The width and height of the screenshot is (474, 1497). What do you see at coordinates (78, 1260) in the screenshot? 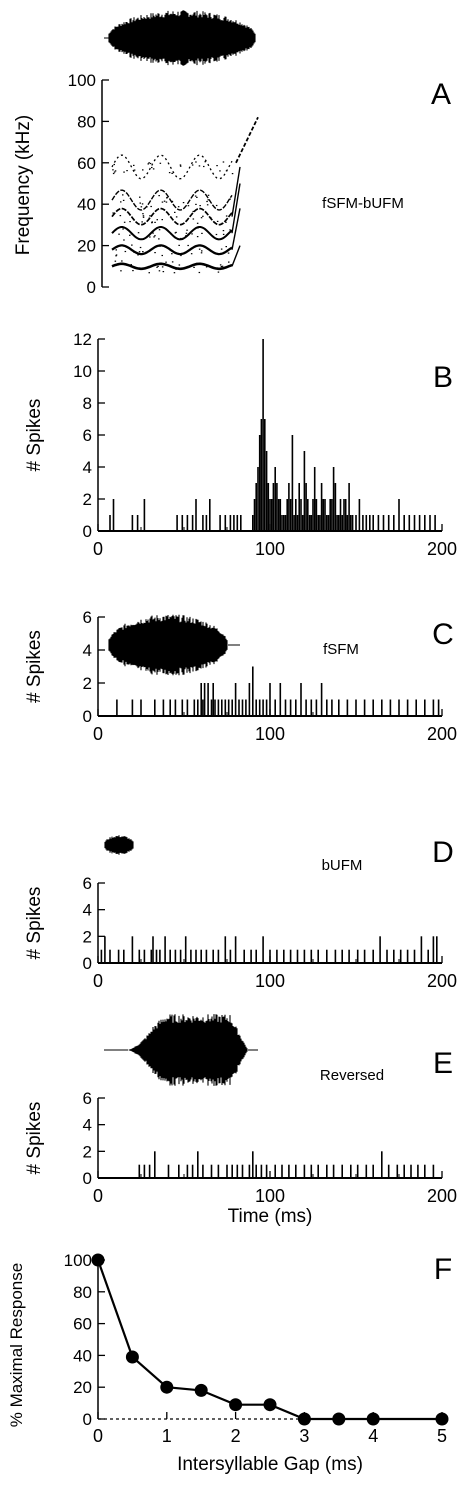
I see `y-tick-label-f: 100` at bounding box center [78, 1260].